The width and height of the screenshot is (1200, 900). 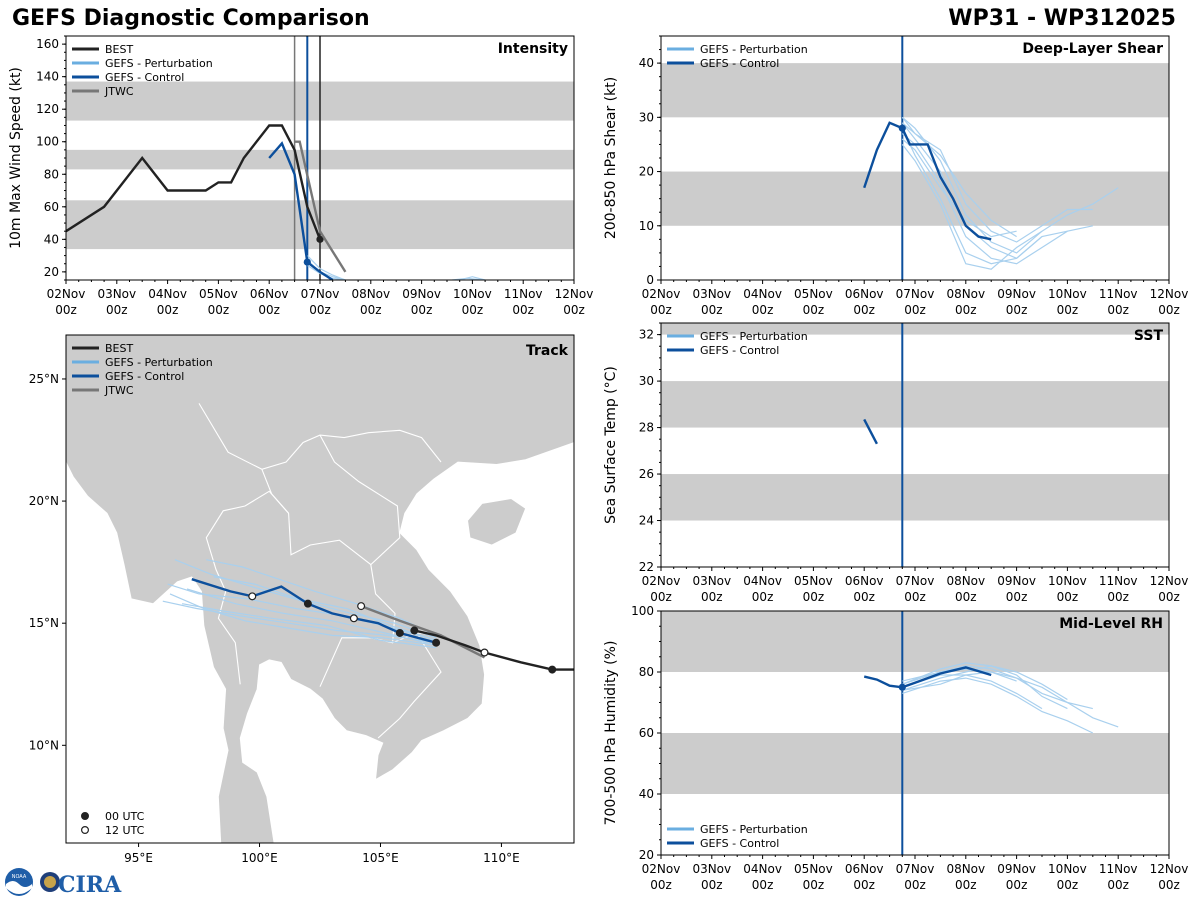 I want to click on track-legend-label: BEST, so click(x=119, y=348).